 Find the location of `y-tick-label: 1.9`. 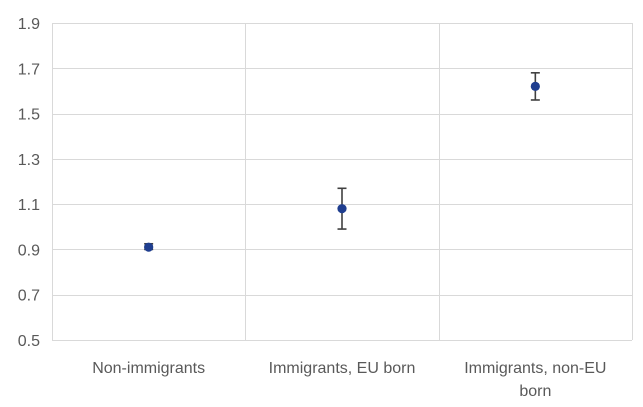

y-tick-label: 1.9 is located at coordinates (29, 24).